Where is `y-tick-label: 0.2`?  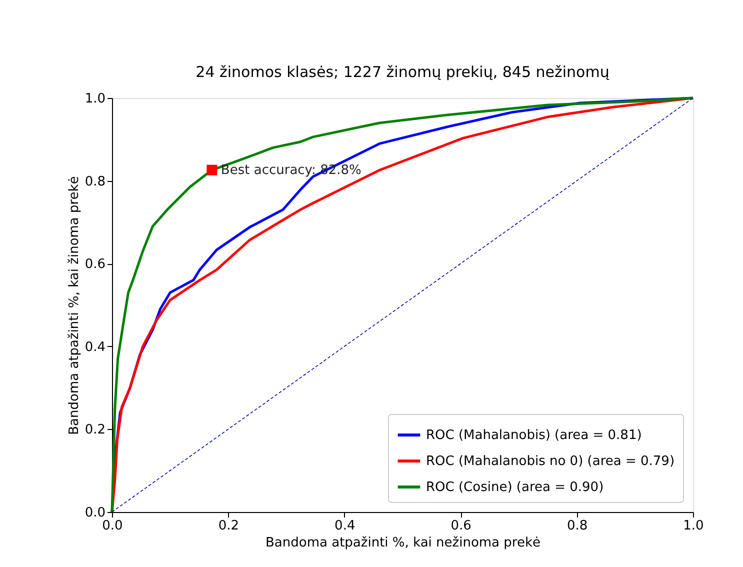
y-tick-label: 0.2 is located at coordinates (95, 430).